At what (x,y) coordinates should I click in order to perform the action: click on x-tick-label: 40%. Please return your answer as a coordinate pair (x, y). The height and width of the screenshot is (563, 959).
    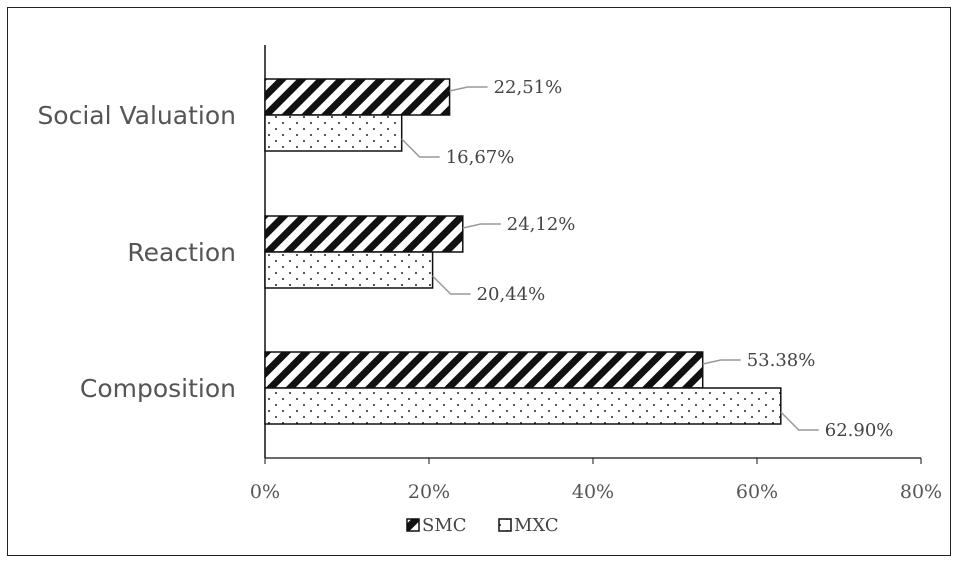
    Looking at the image, I should click on (593, 492).